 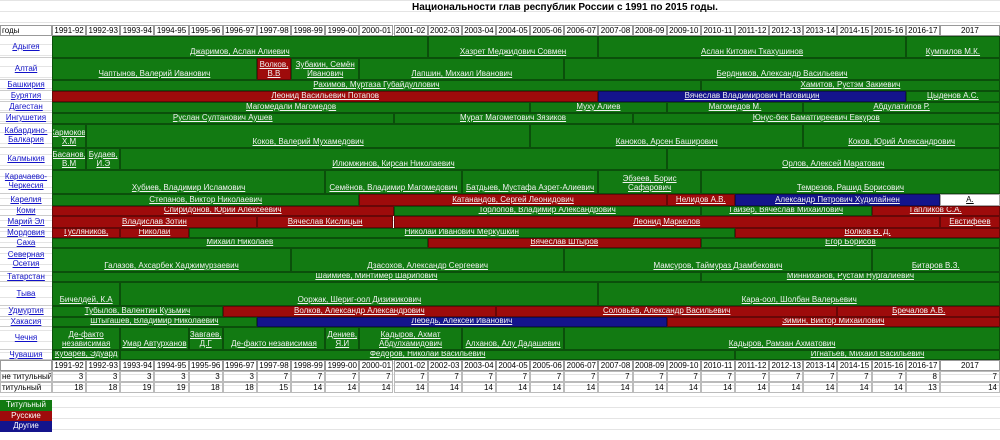 What do you see at coordinates (786, 30) in the screenshot?
I see `year-header: 2012-13` at bounding box center [786, 30].